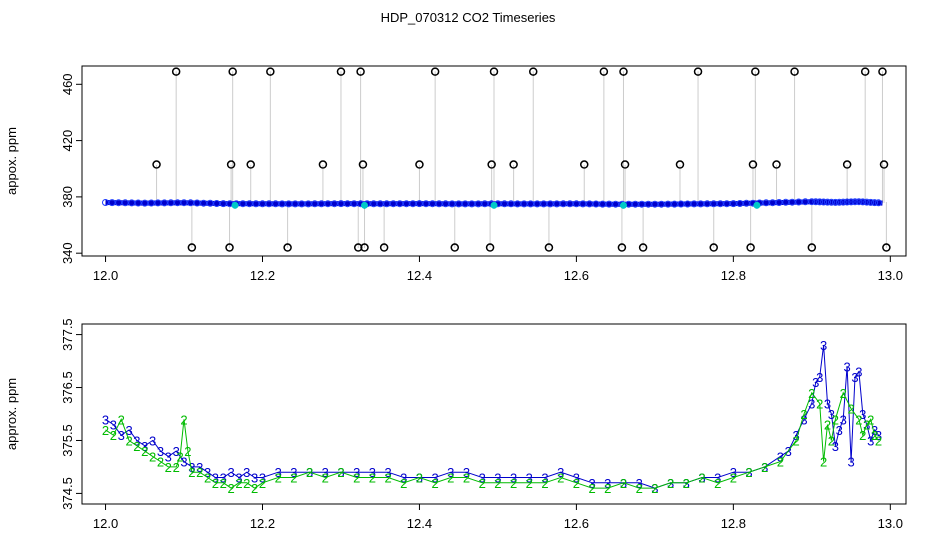 The height and width of the screenshot is (540, 936). Describe the element at coordinates (365, 205) in the screenshot. I see `cyan-point` at that location.